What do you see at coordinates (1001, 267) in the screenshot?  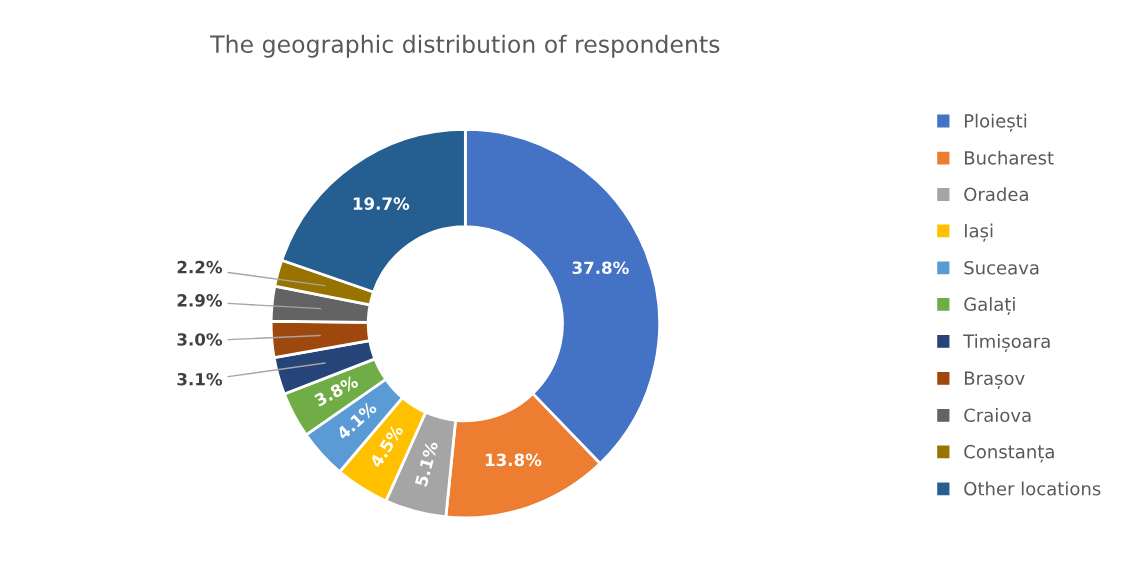 I see `legend-label: Suceava` at bounding box center [1001, 267].